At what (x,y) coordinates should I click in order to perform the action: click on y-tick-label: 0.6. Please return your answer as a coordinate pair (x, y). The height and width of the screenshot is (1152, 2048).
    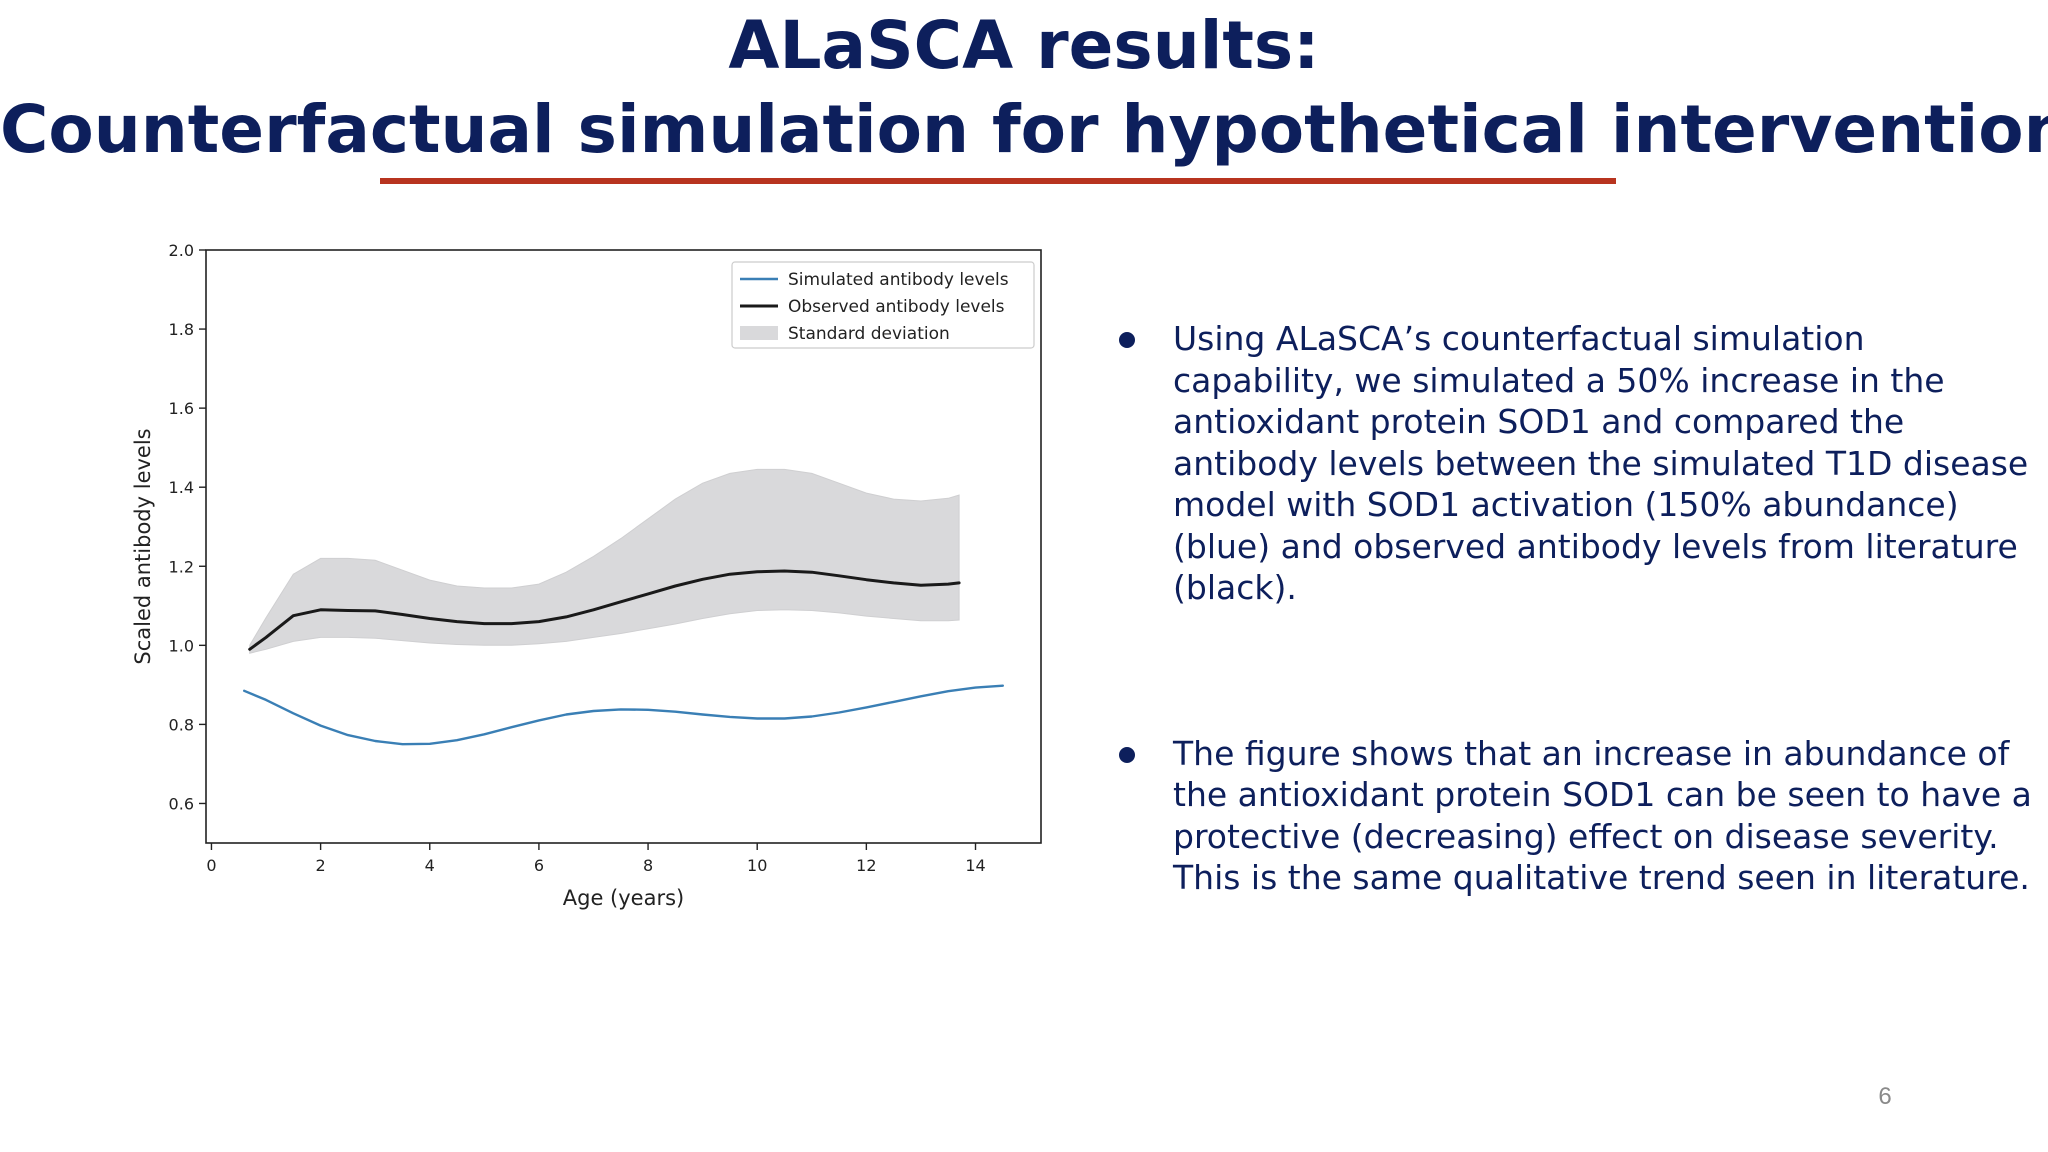
    Looking at the image, I should click on (181, 803).